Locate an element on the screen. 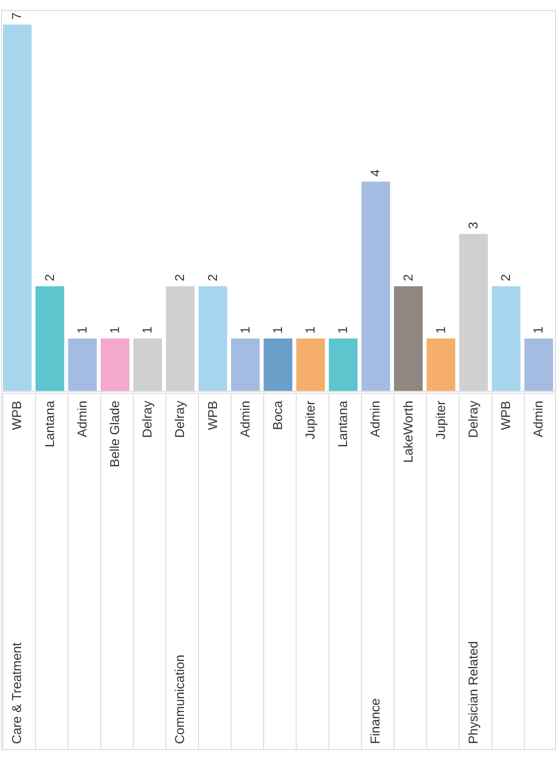 The width and height of the screenshot is (556, 770). data-label: 3 is located at coordinates (472, 225).